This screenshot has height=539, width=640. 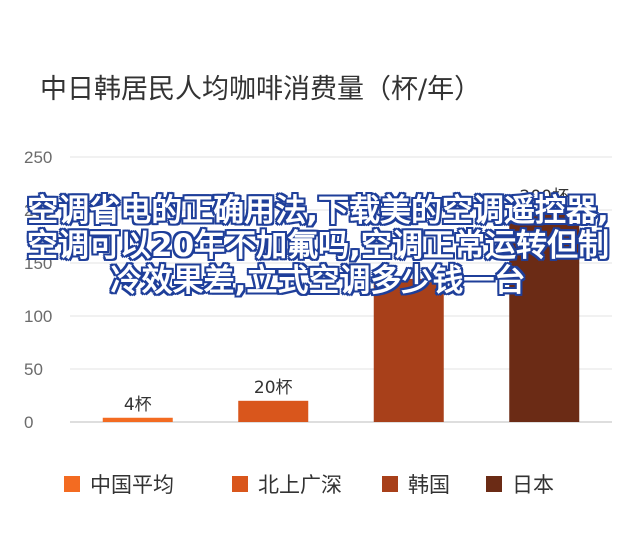 I want to click on y-tick-label: 0, so click(x=28, y=422).